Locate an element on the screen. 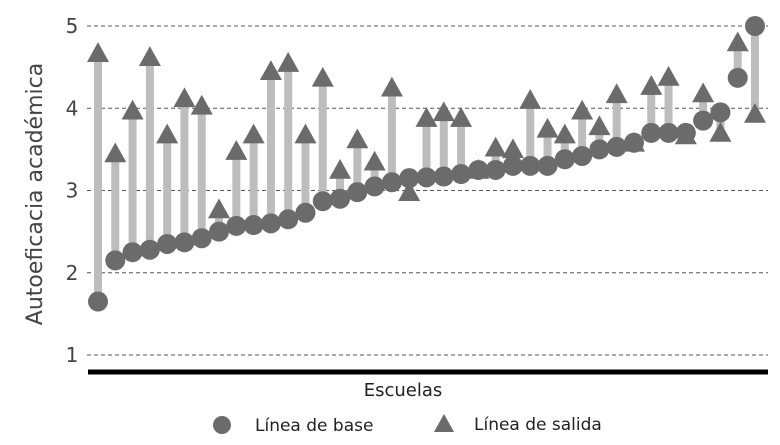 The width and height of the screenshot is (780, 445). y-tick-label: 1 is located at coordinates (72, 355).